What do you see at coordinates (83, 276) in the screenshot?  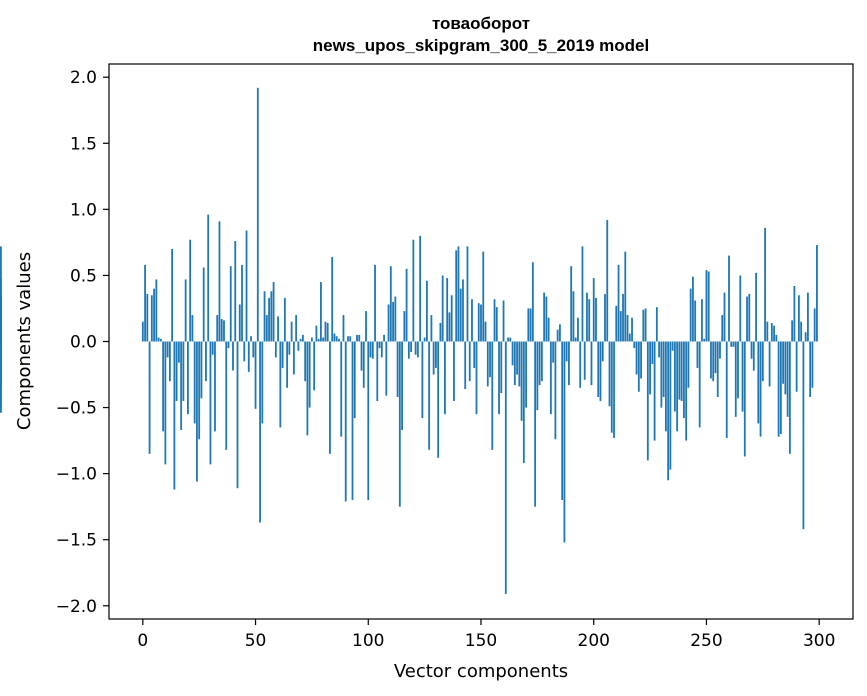 I see `y-tick-label: 0.5` at bounding box center [83, 276].